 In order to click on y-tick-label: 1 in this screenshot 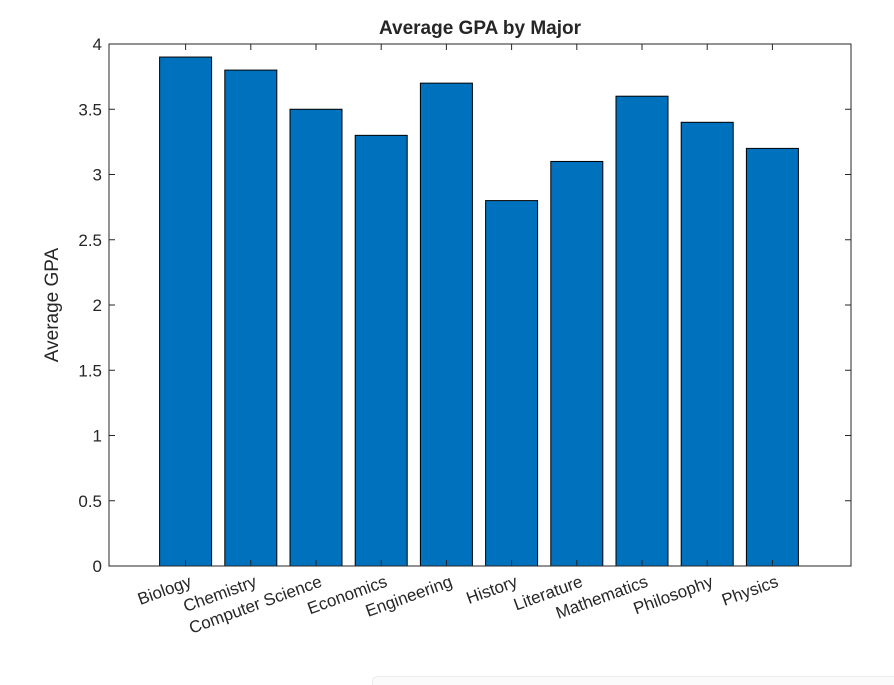, I will do `click(97, 436)`.